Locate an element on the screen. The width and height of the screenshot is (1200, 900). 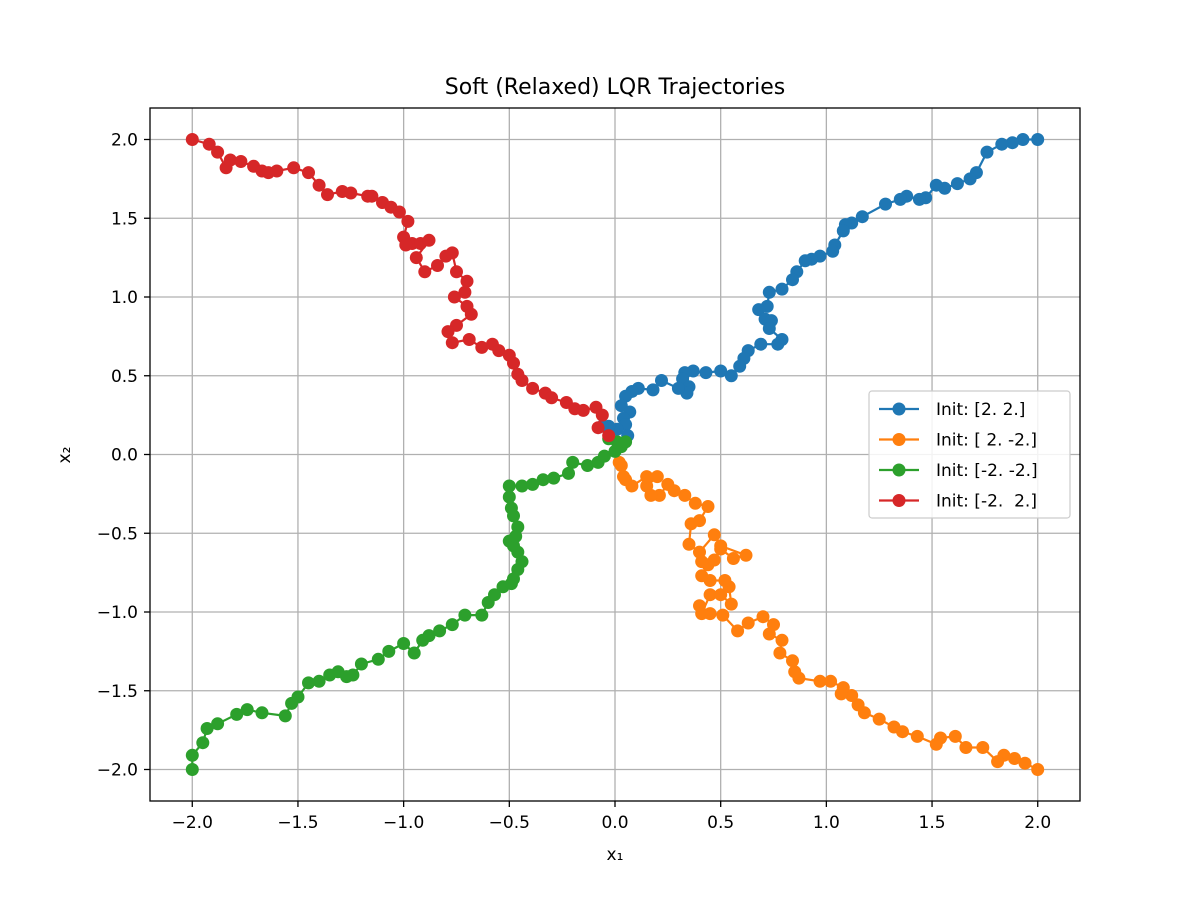
legend-box is located at coordinates (969, 454).